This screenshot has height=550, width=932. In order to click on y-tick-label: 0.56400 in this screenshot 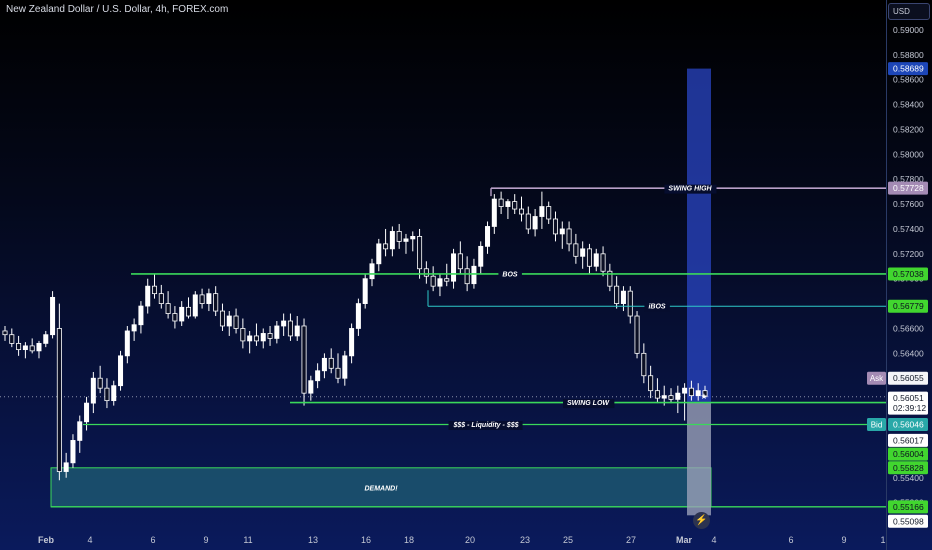, I will do `click(908, 353)`.